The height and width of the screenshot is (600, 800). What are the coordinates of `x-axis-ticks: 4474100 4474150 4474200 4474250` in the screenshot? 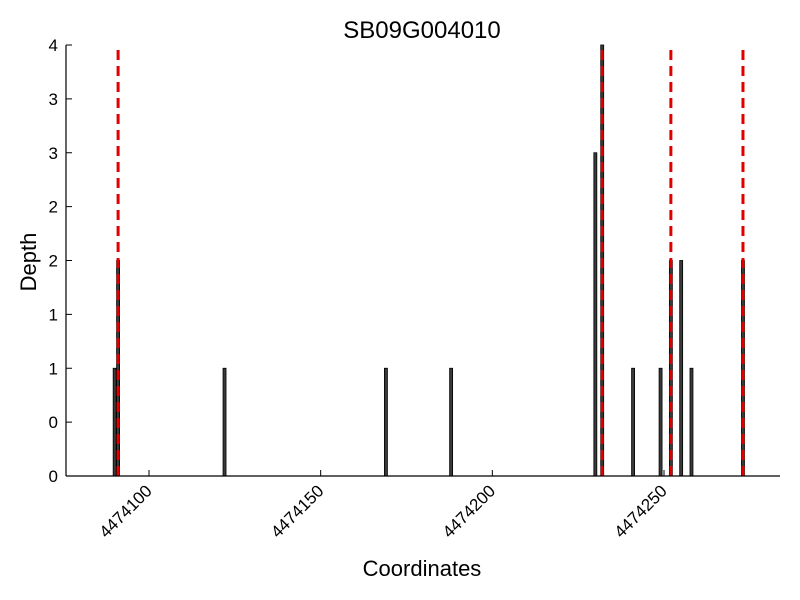 It's located at (383, 506).